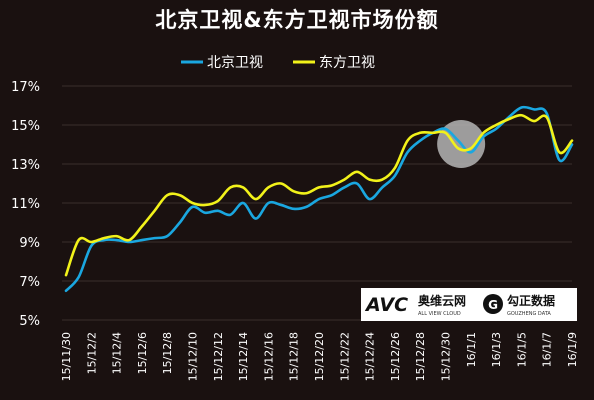 The width and height of the screenshot is (594, 400). What do you see at coordinates (117, 353) in the screenshot?
I see `x-tick-label: 15/12/4` at bounding box center [117, 353].